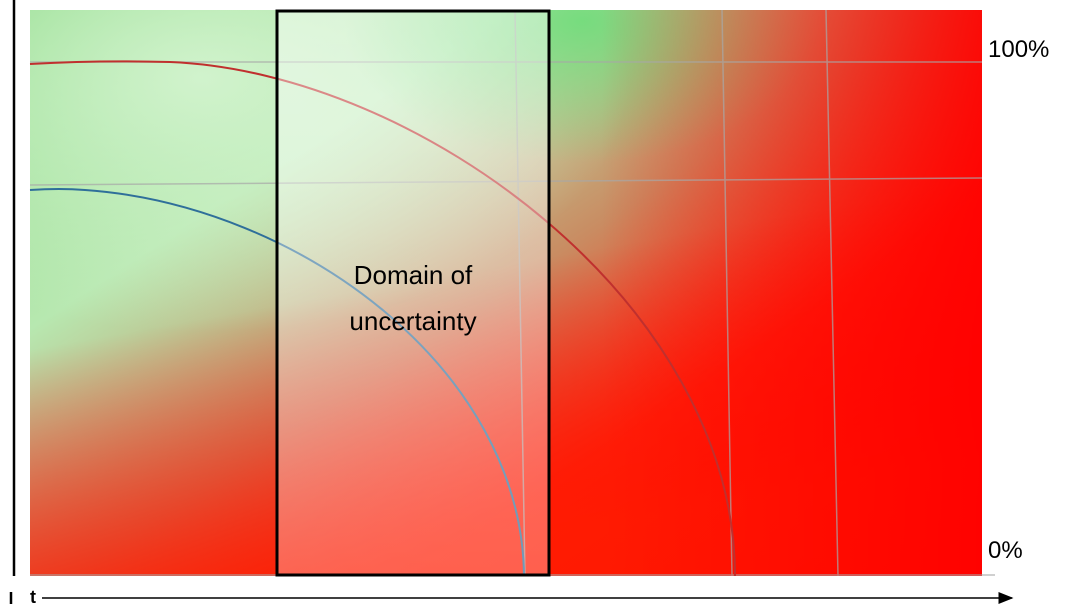 The height and width of the screenshot is (606, 1073). I want to click on x-axis-letter: t, so click(33, 596).